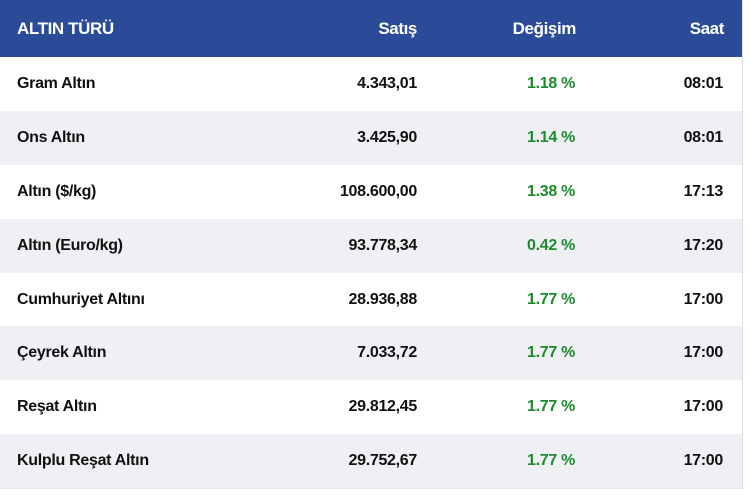 The image size is (750, 500). What do you see at coordinates (83, 461) in the screenshot?
I see `gold-type-name: Kulplu Reşat Altın` at bounding box center [83, 461].